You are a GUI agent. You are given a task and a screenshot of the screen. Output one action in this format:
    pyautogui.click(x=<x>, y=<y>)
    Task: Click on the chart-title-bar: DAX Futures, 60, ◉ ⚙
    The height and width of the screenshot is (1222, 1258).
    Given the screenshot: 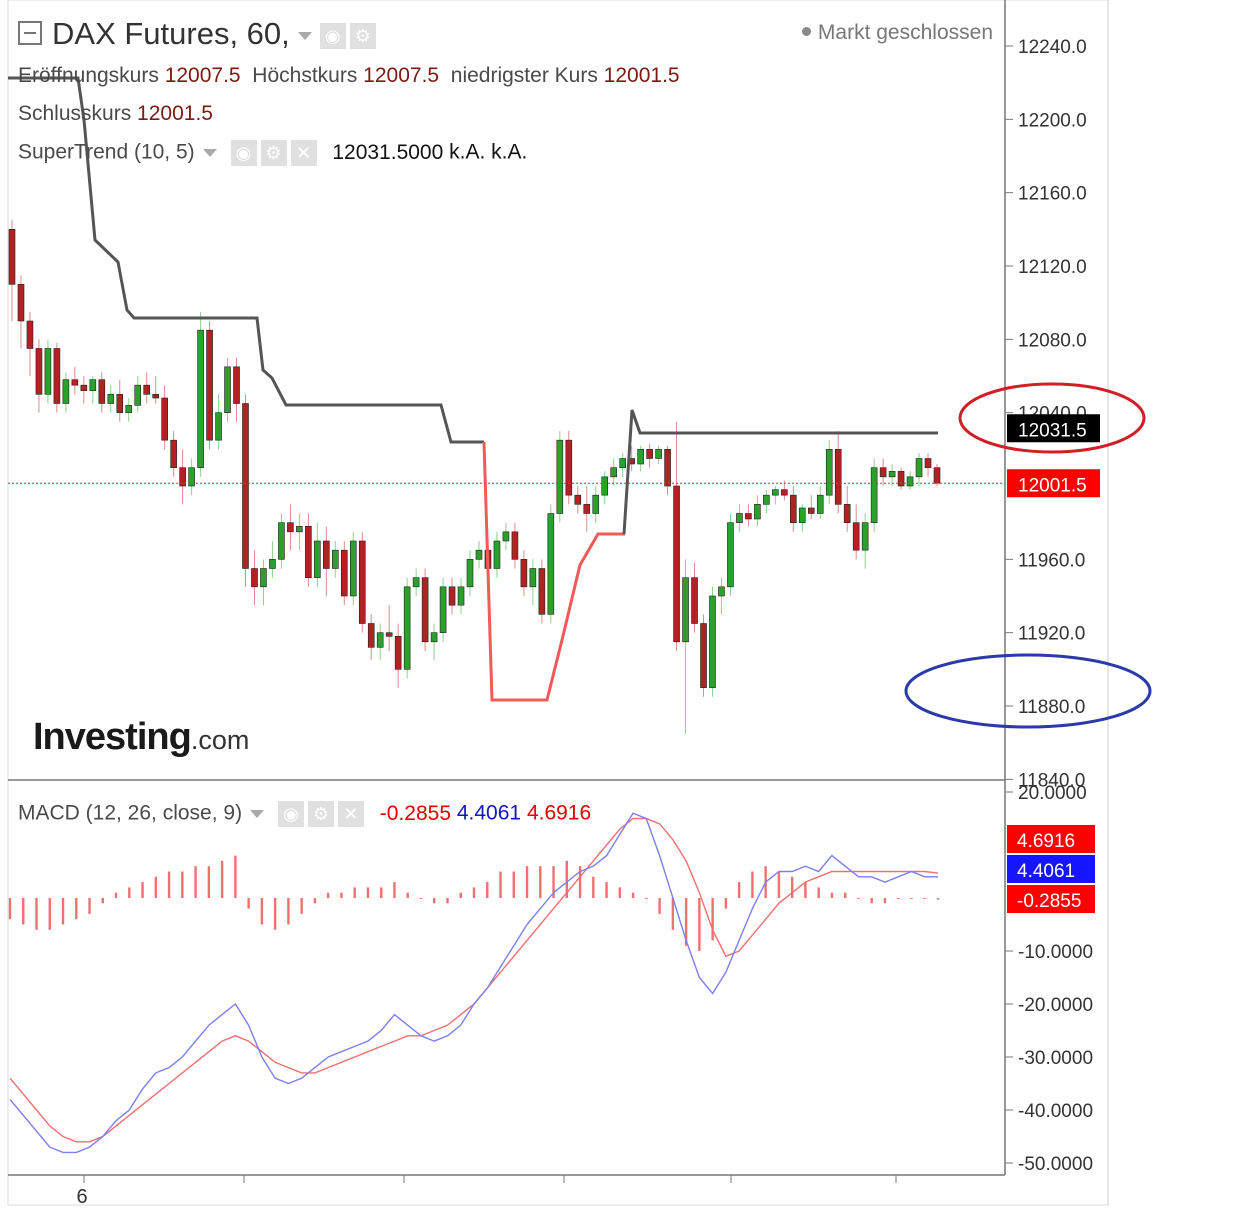 What is the action you would take?
    pyautogui.click(x=199, y=34)
    